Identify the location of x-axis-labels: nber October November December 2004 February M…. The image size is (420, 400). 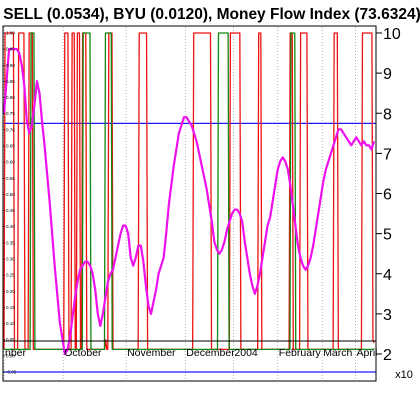
(191, 353).